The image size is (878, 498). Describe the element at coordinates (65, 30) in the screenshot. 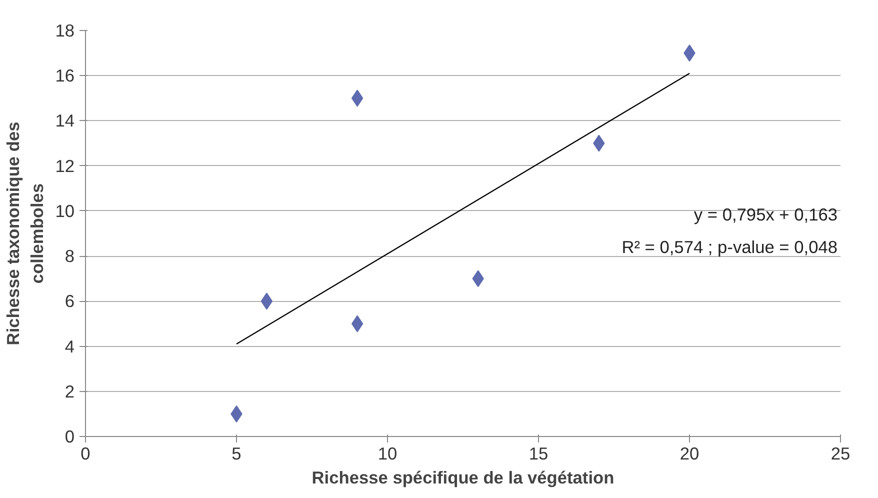

I see `y-tick-label: 18` at that location.